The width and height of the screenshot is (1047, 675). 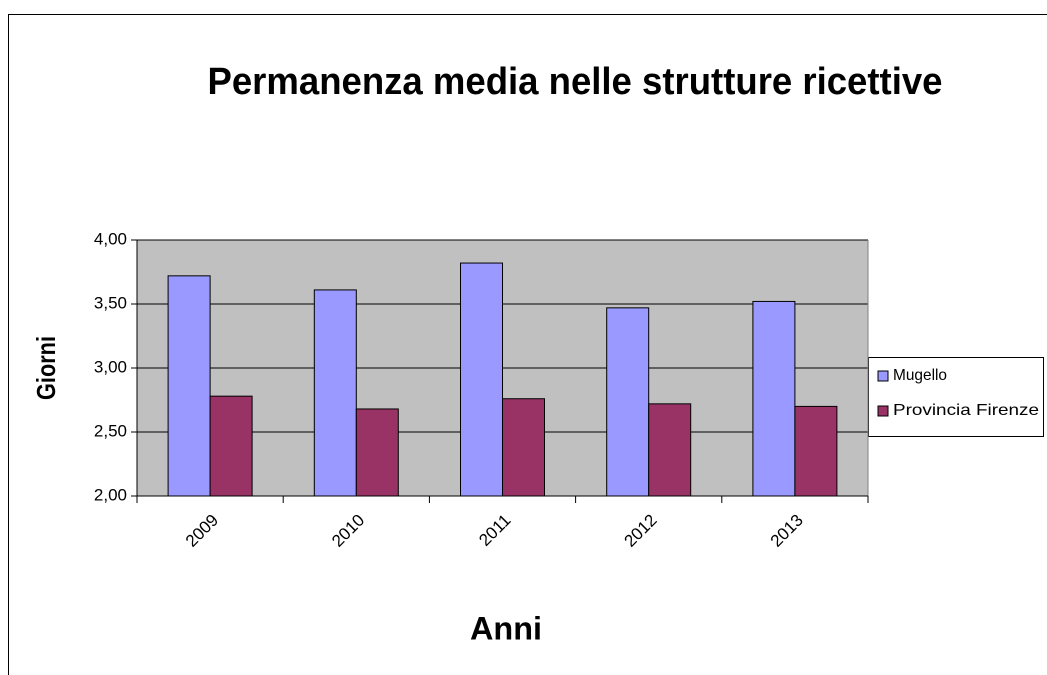 I want to click on y-tick-label: 3,00, so click(x=110, y=366).